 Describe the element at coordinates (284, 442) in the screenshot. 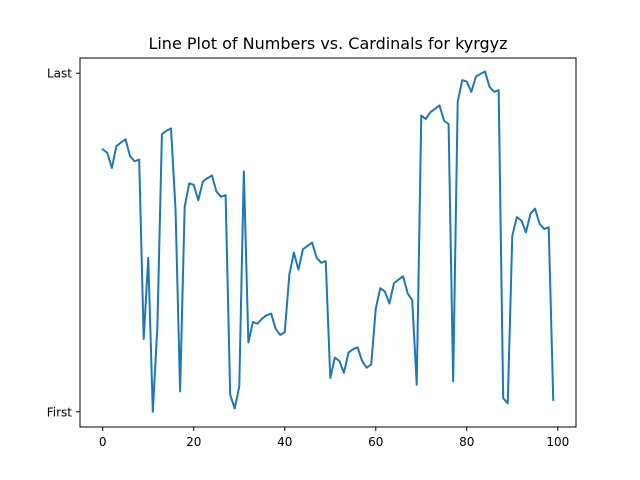

I see `x-tick-label: 40` at that location.